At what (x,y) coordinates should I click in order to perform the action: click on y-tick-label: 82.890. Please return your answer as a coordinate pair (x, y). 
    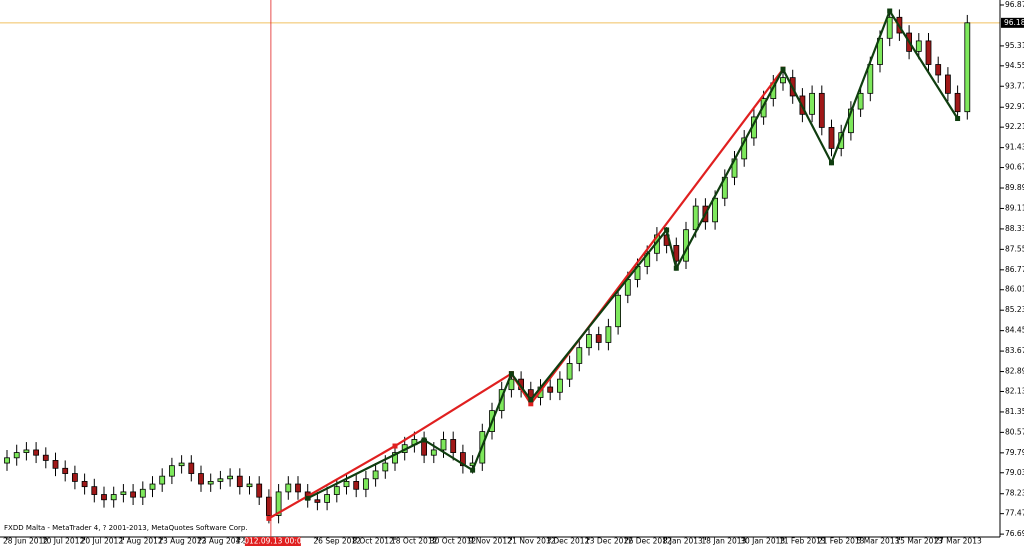
    Looking at the image, I should click on (1014, 371).